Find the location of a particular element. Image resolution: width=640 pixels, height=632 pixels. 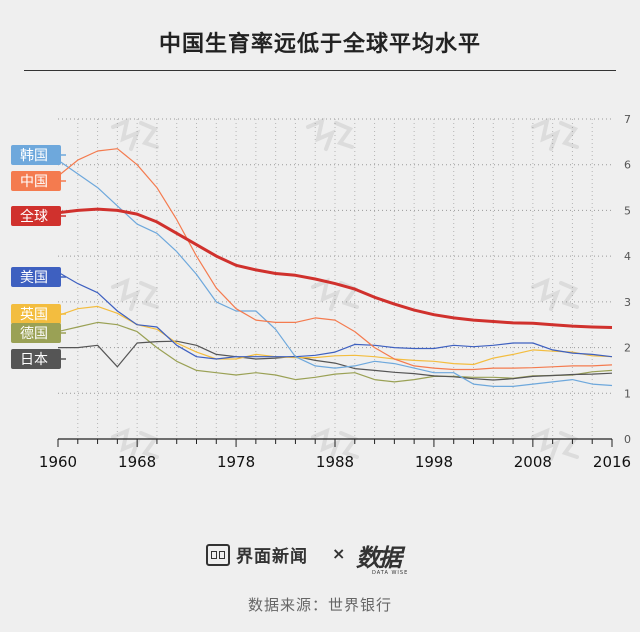

x-tick-label: 1978 is located at coordinates (236, 462).